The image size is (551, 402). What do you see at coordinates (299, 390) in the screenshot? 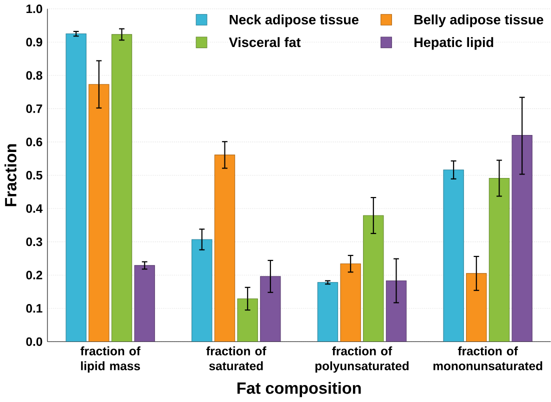
I see `x-axis-title: Fat composition` at bounding box center [299, 390].